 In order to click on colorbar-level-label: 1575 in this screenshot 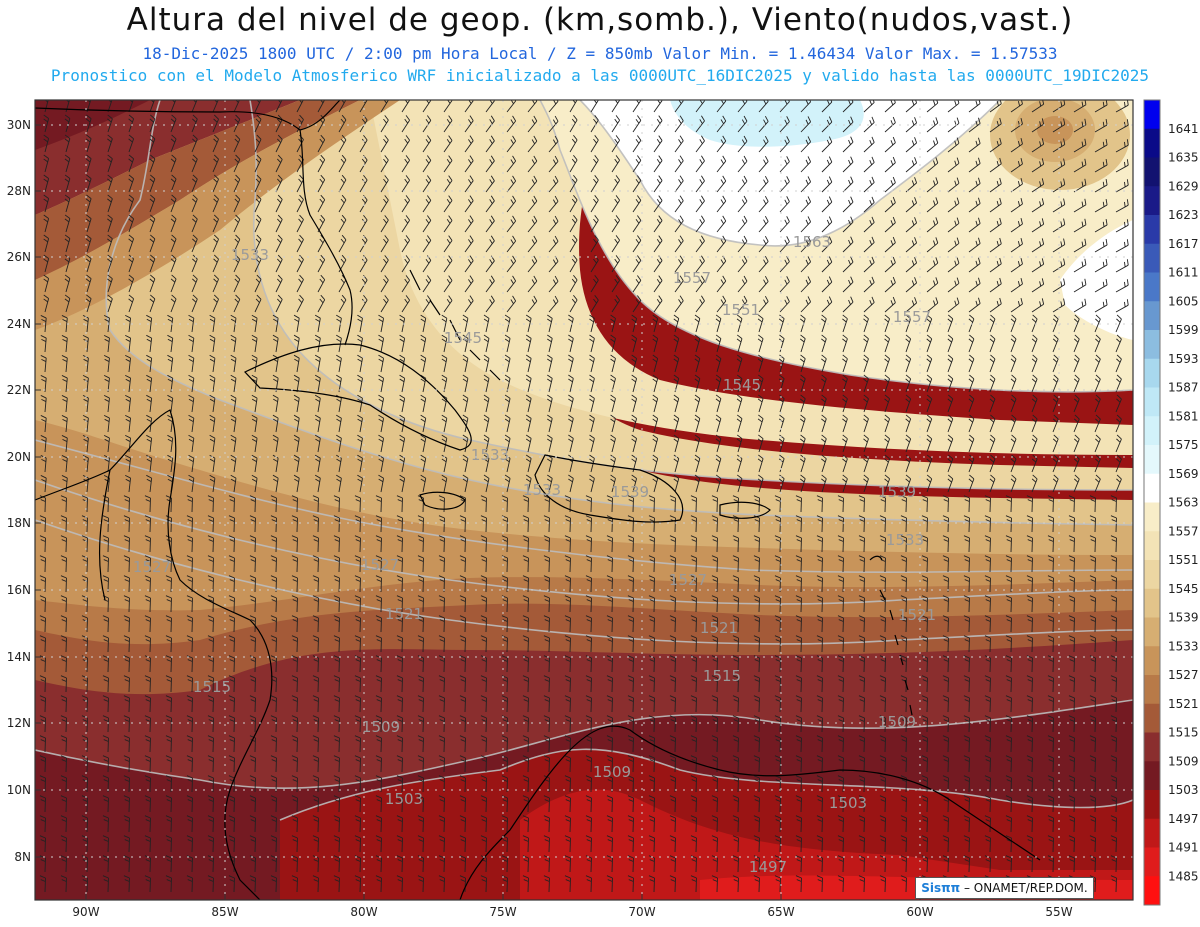, I will do `click(1183, 445)`.